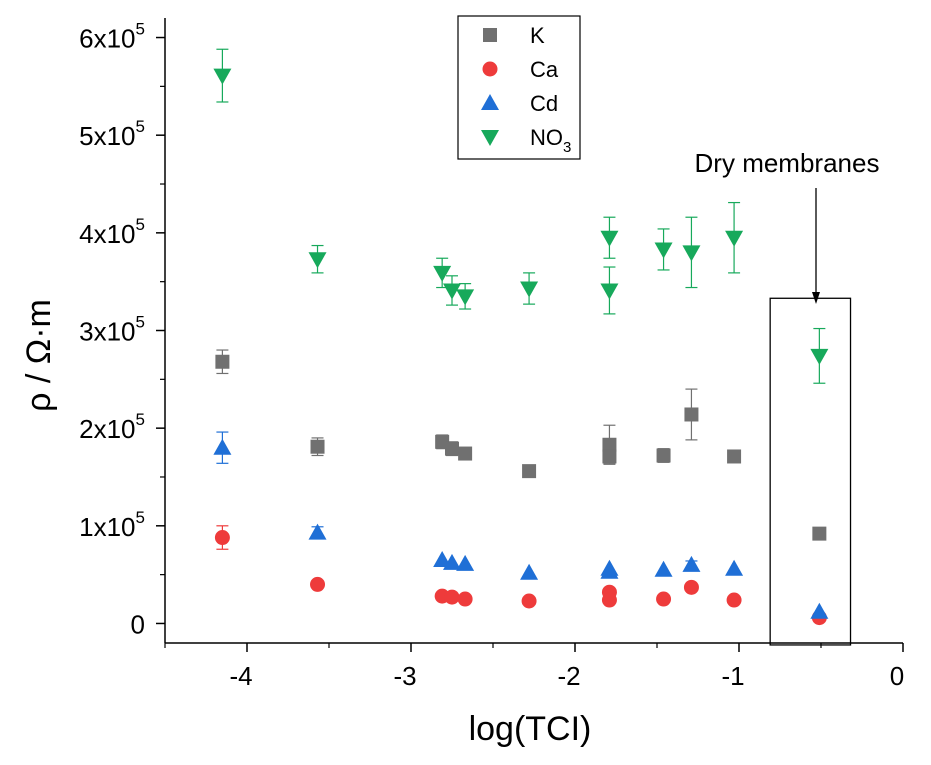 The width and height of the screenshot is (931, 765). I want to click on series-ca, so click(520, 575).